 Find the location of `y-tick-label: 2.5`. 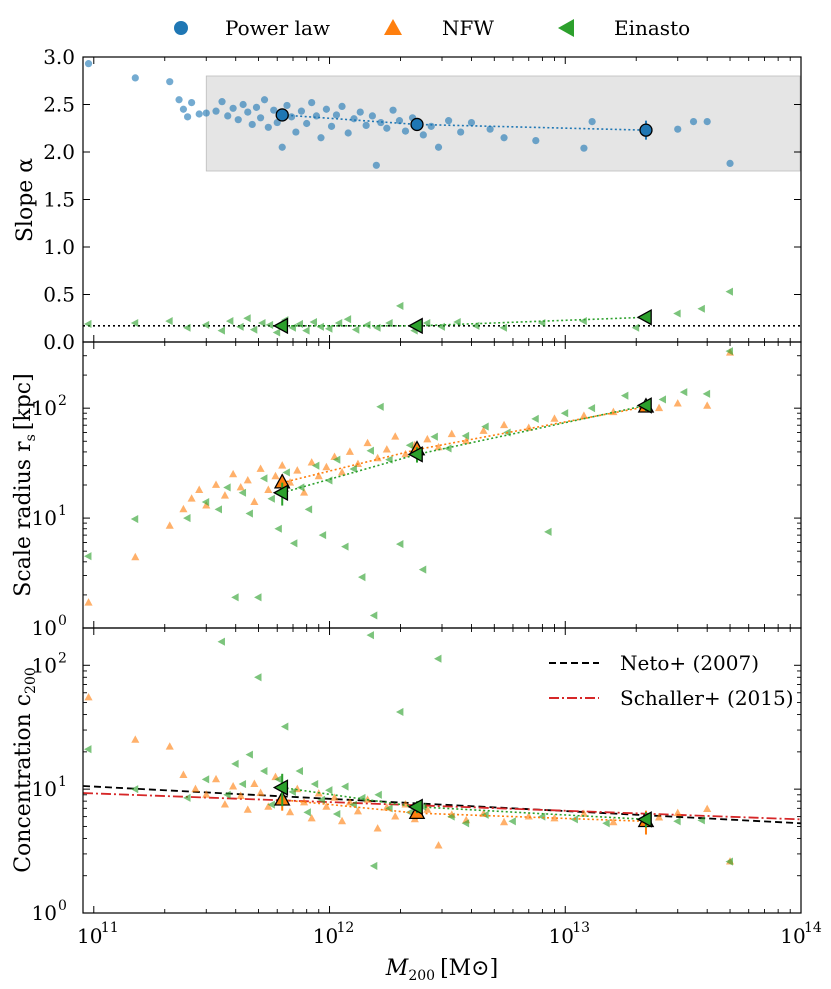

y-tick-label: 2.5 is located at coordinates (59, 105).